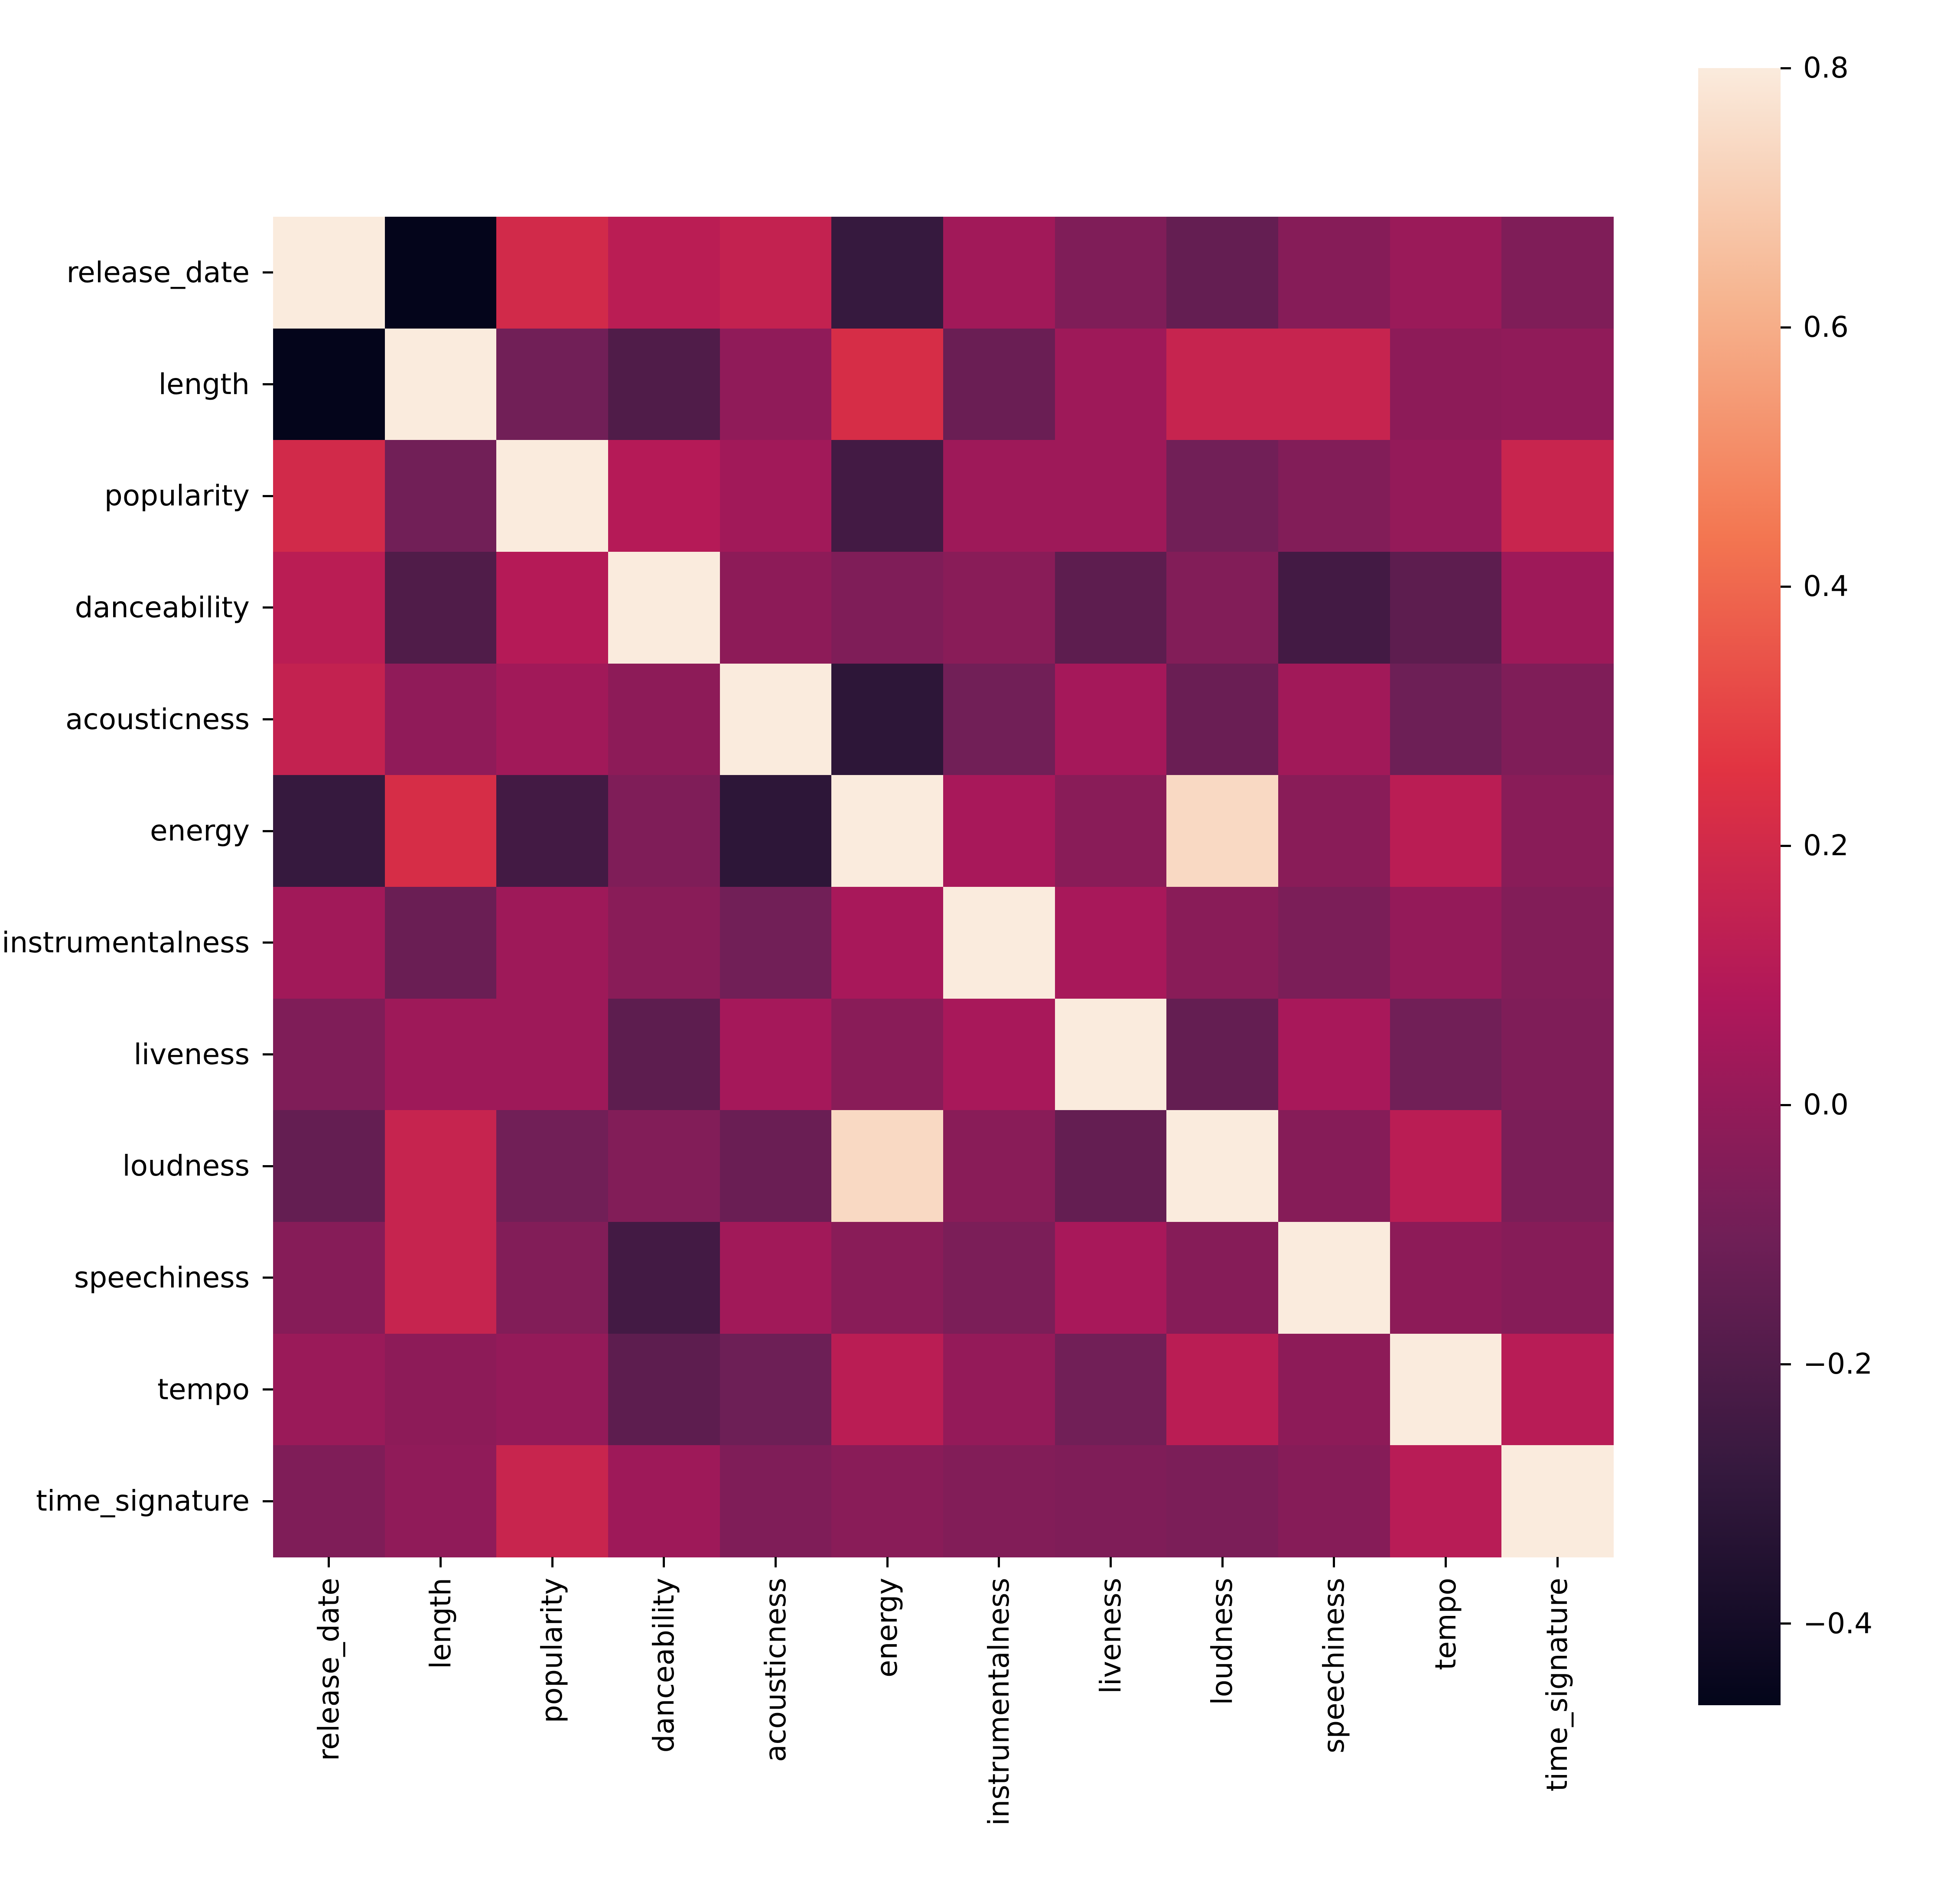 This screenshot has width=1960, height=1889. I want to click on colorbar-tick-label: −0.4, so click(1838, 1623).